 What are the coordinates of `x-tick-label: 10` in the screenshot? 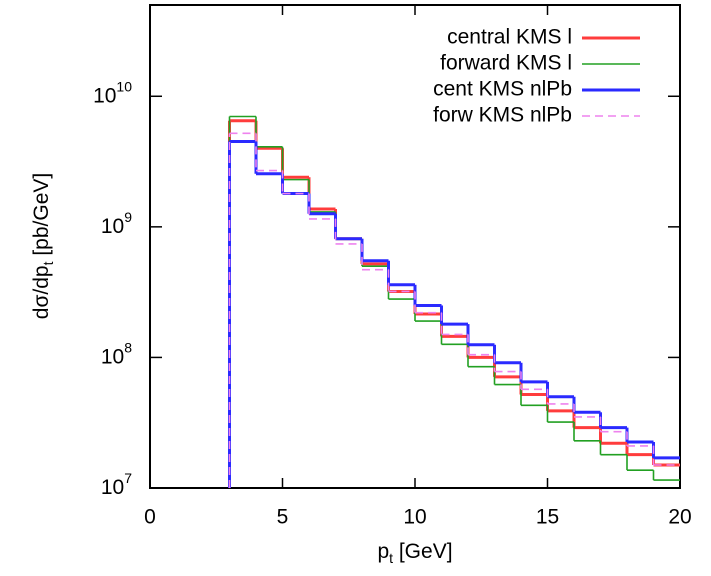 It's located at (414, 517).